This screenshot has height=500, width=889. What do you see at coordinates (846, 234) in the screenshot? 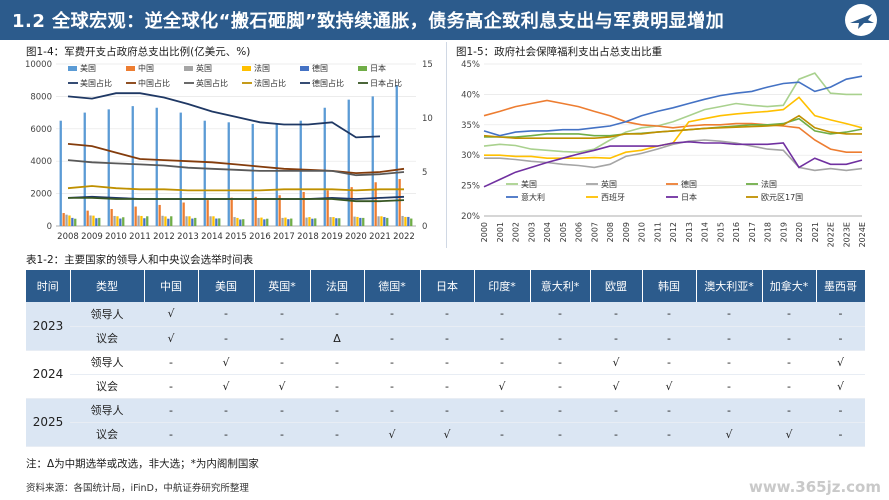
I see `x-tick-label: 2023E` at bounding box center [846, 234].